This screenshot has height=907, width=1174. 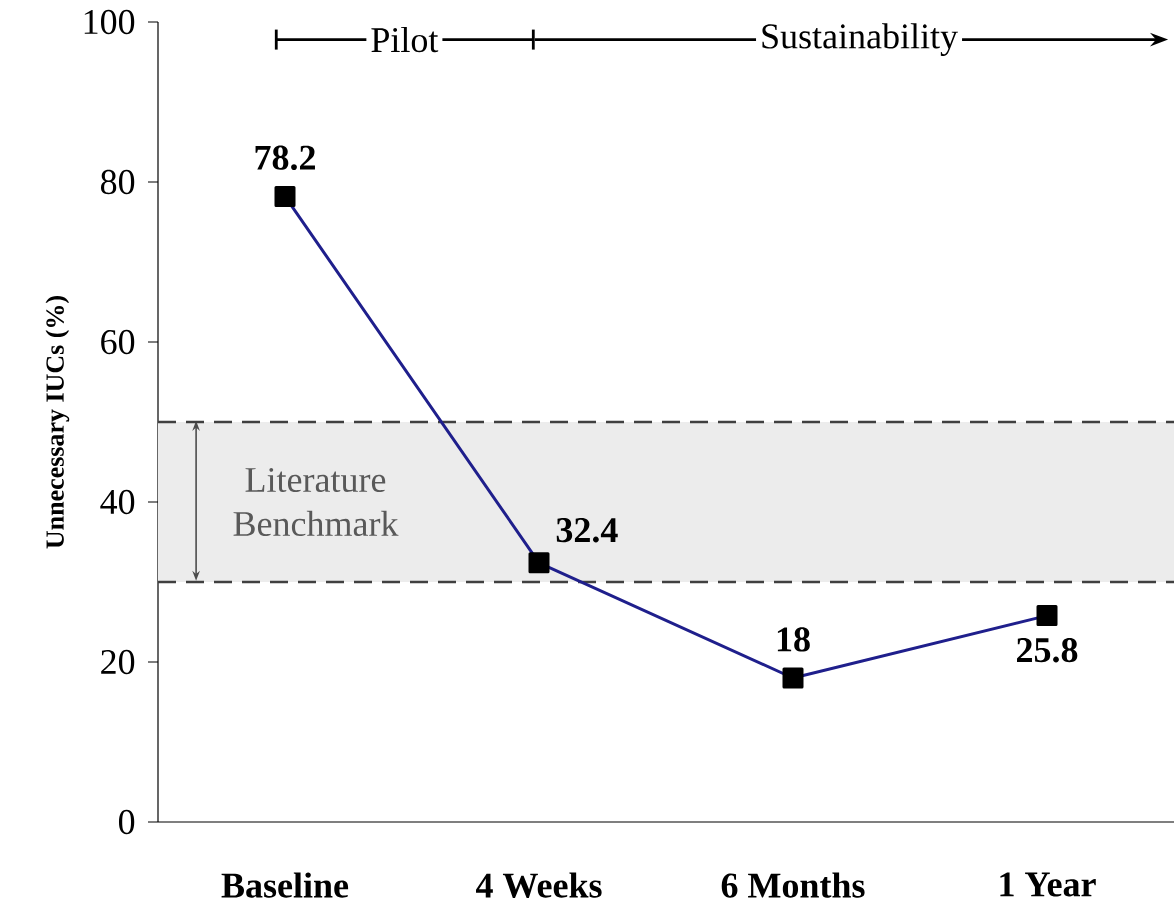 I want to click on y-tick-label: 60, so click(x=118, y=342).